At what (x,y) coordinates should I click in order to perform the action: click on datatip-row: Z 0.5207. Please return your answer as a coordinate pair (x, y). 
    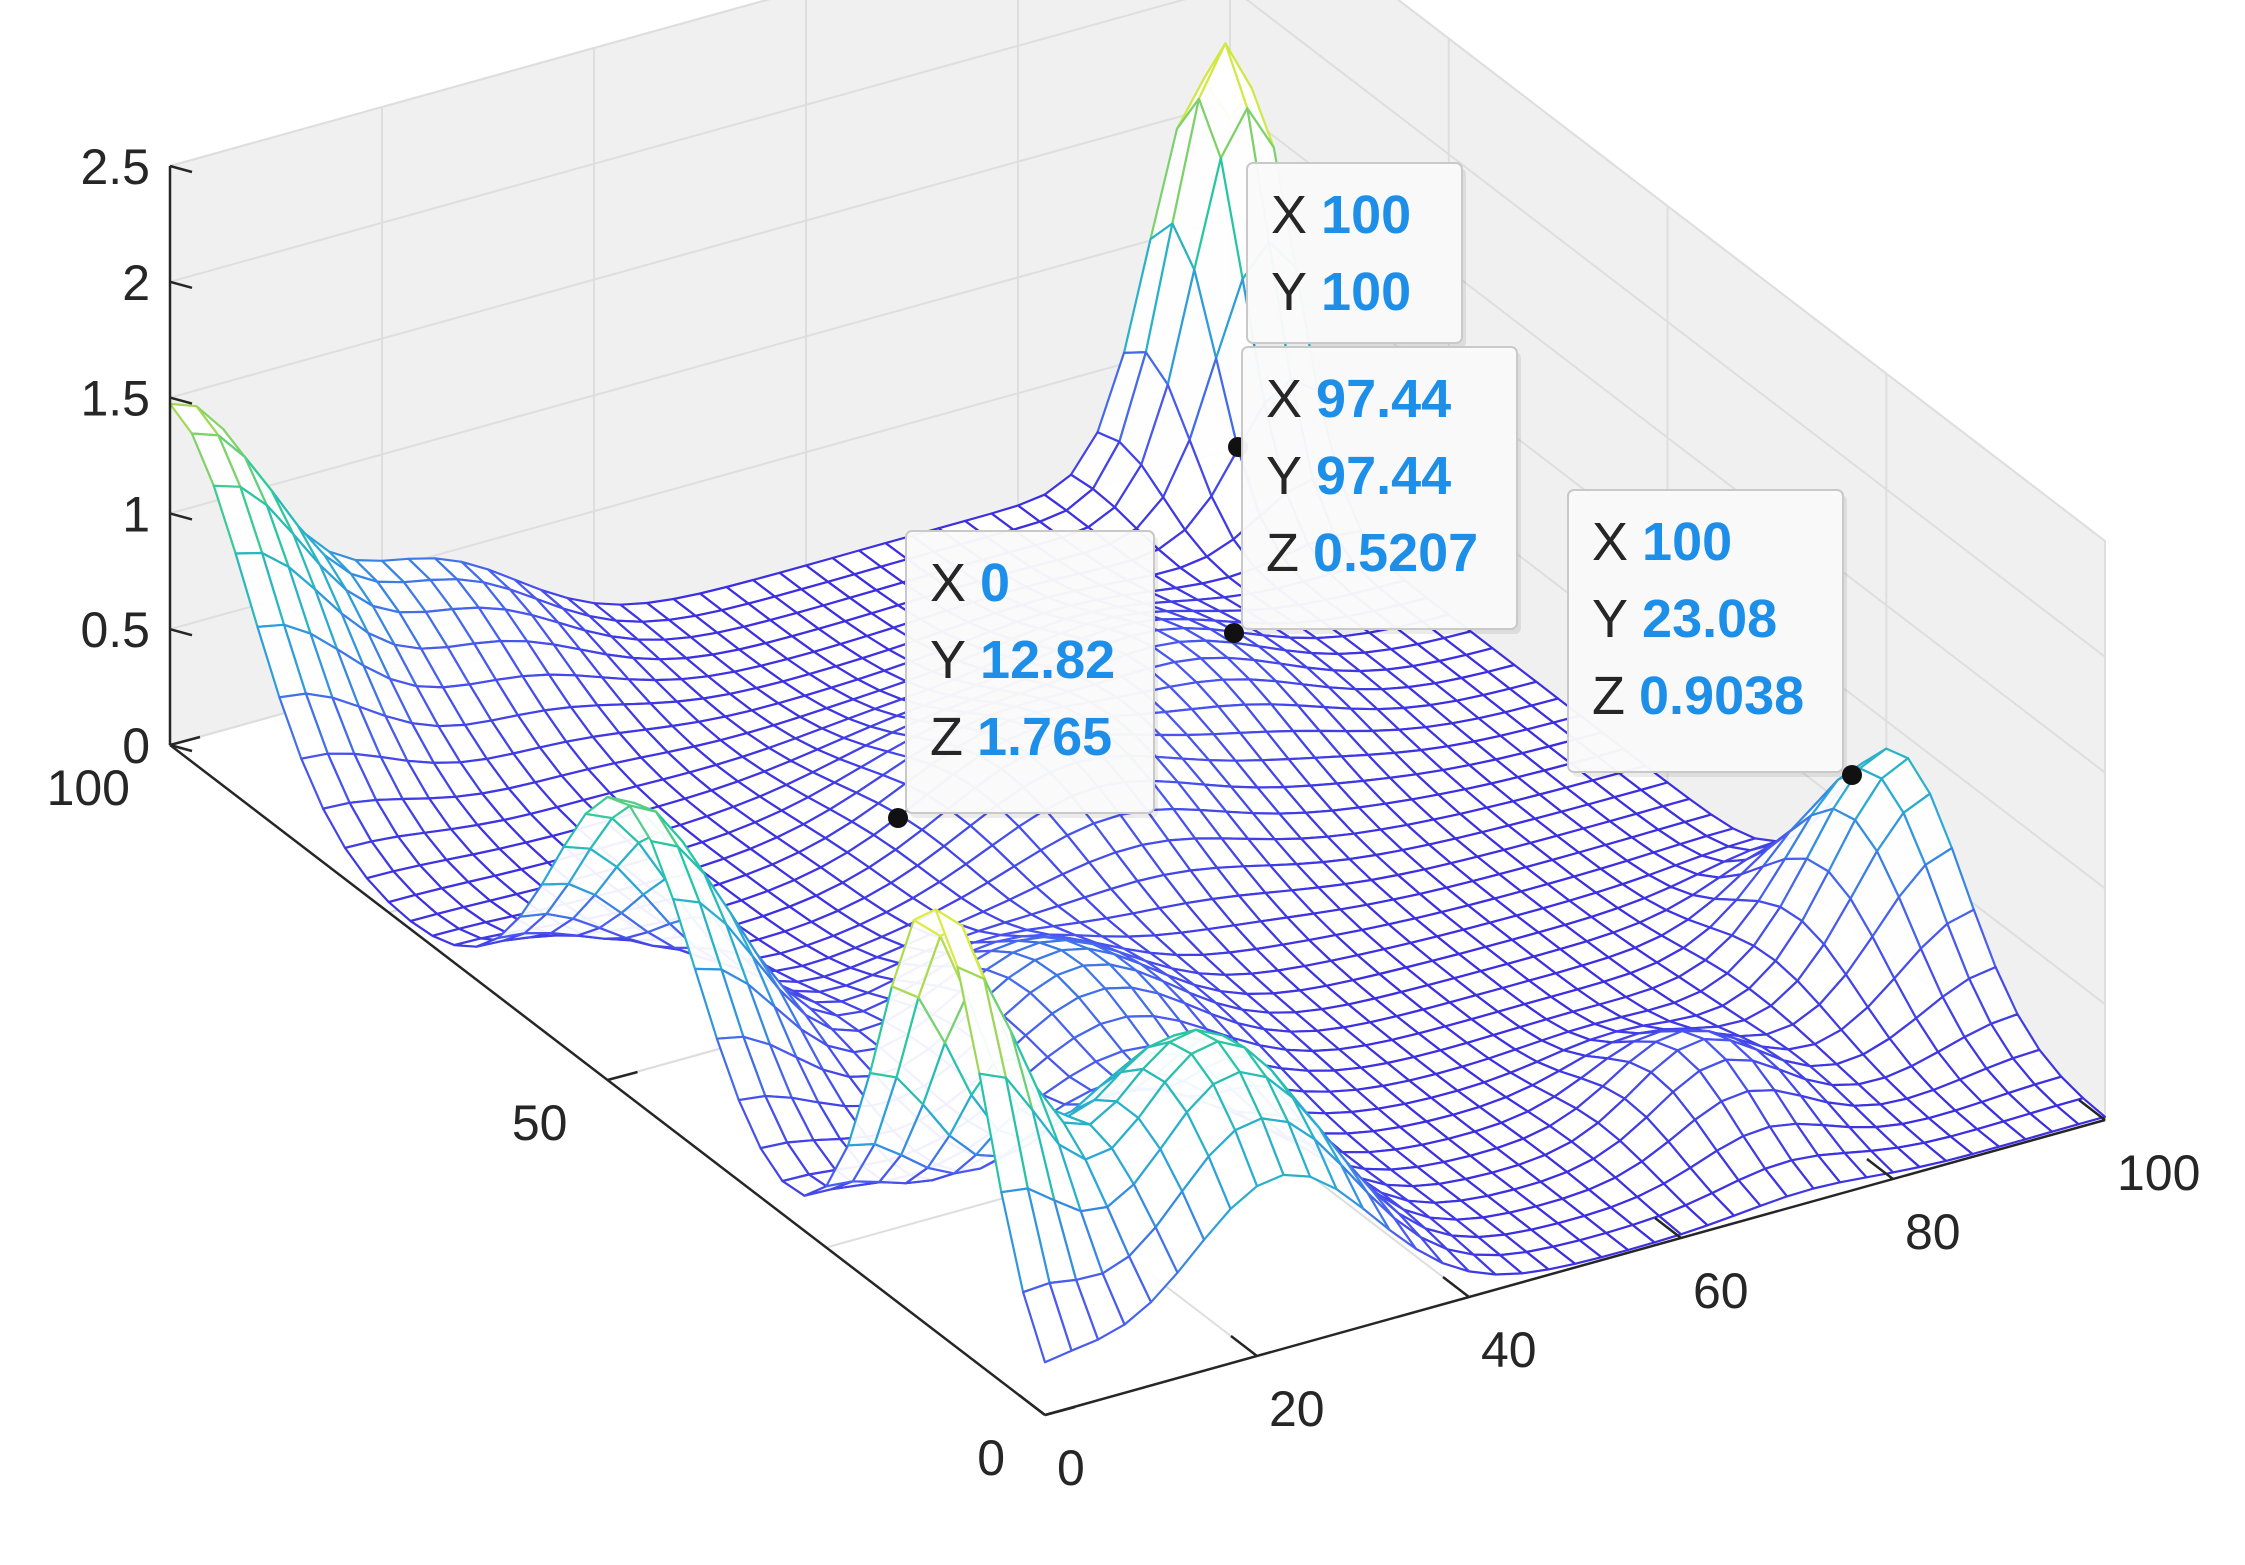
    Looking at the image, I should click on (1372, 553).